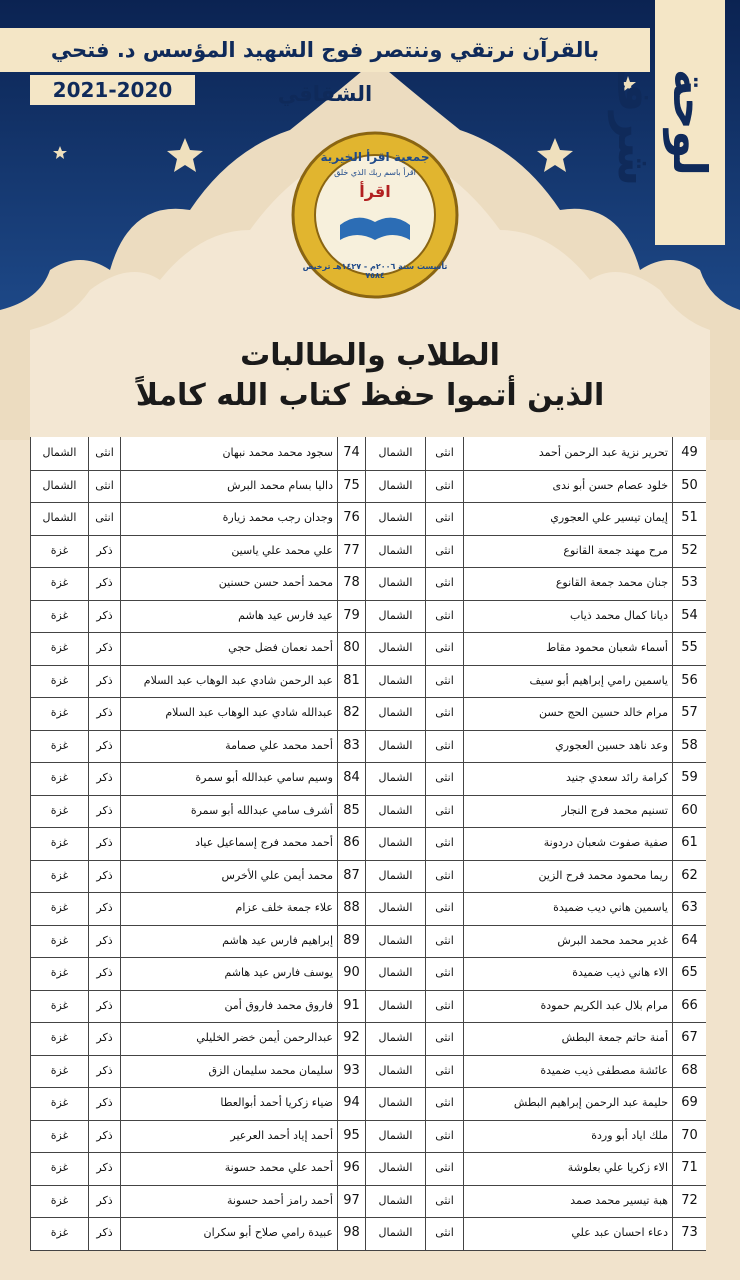  I want to click on serial-number: 63, so click(689, 908).